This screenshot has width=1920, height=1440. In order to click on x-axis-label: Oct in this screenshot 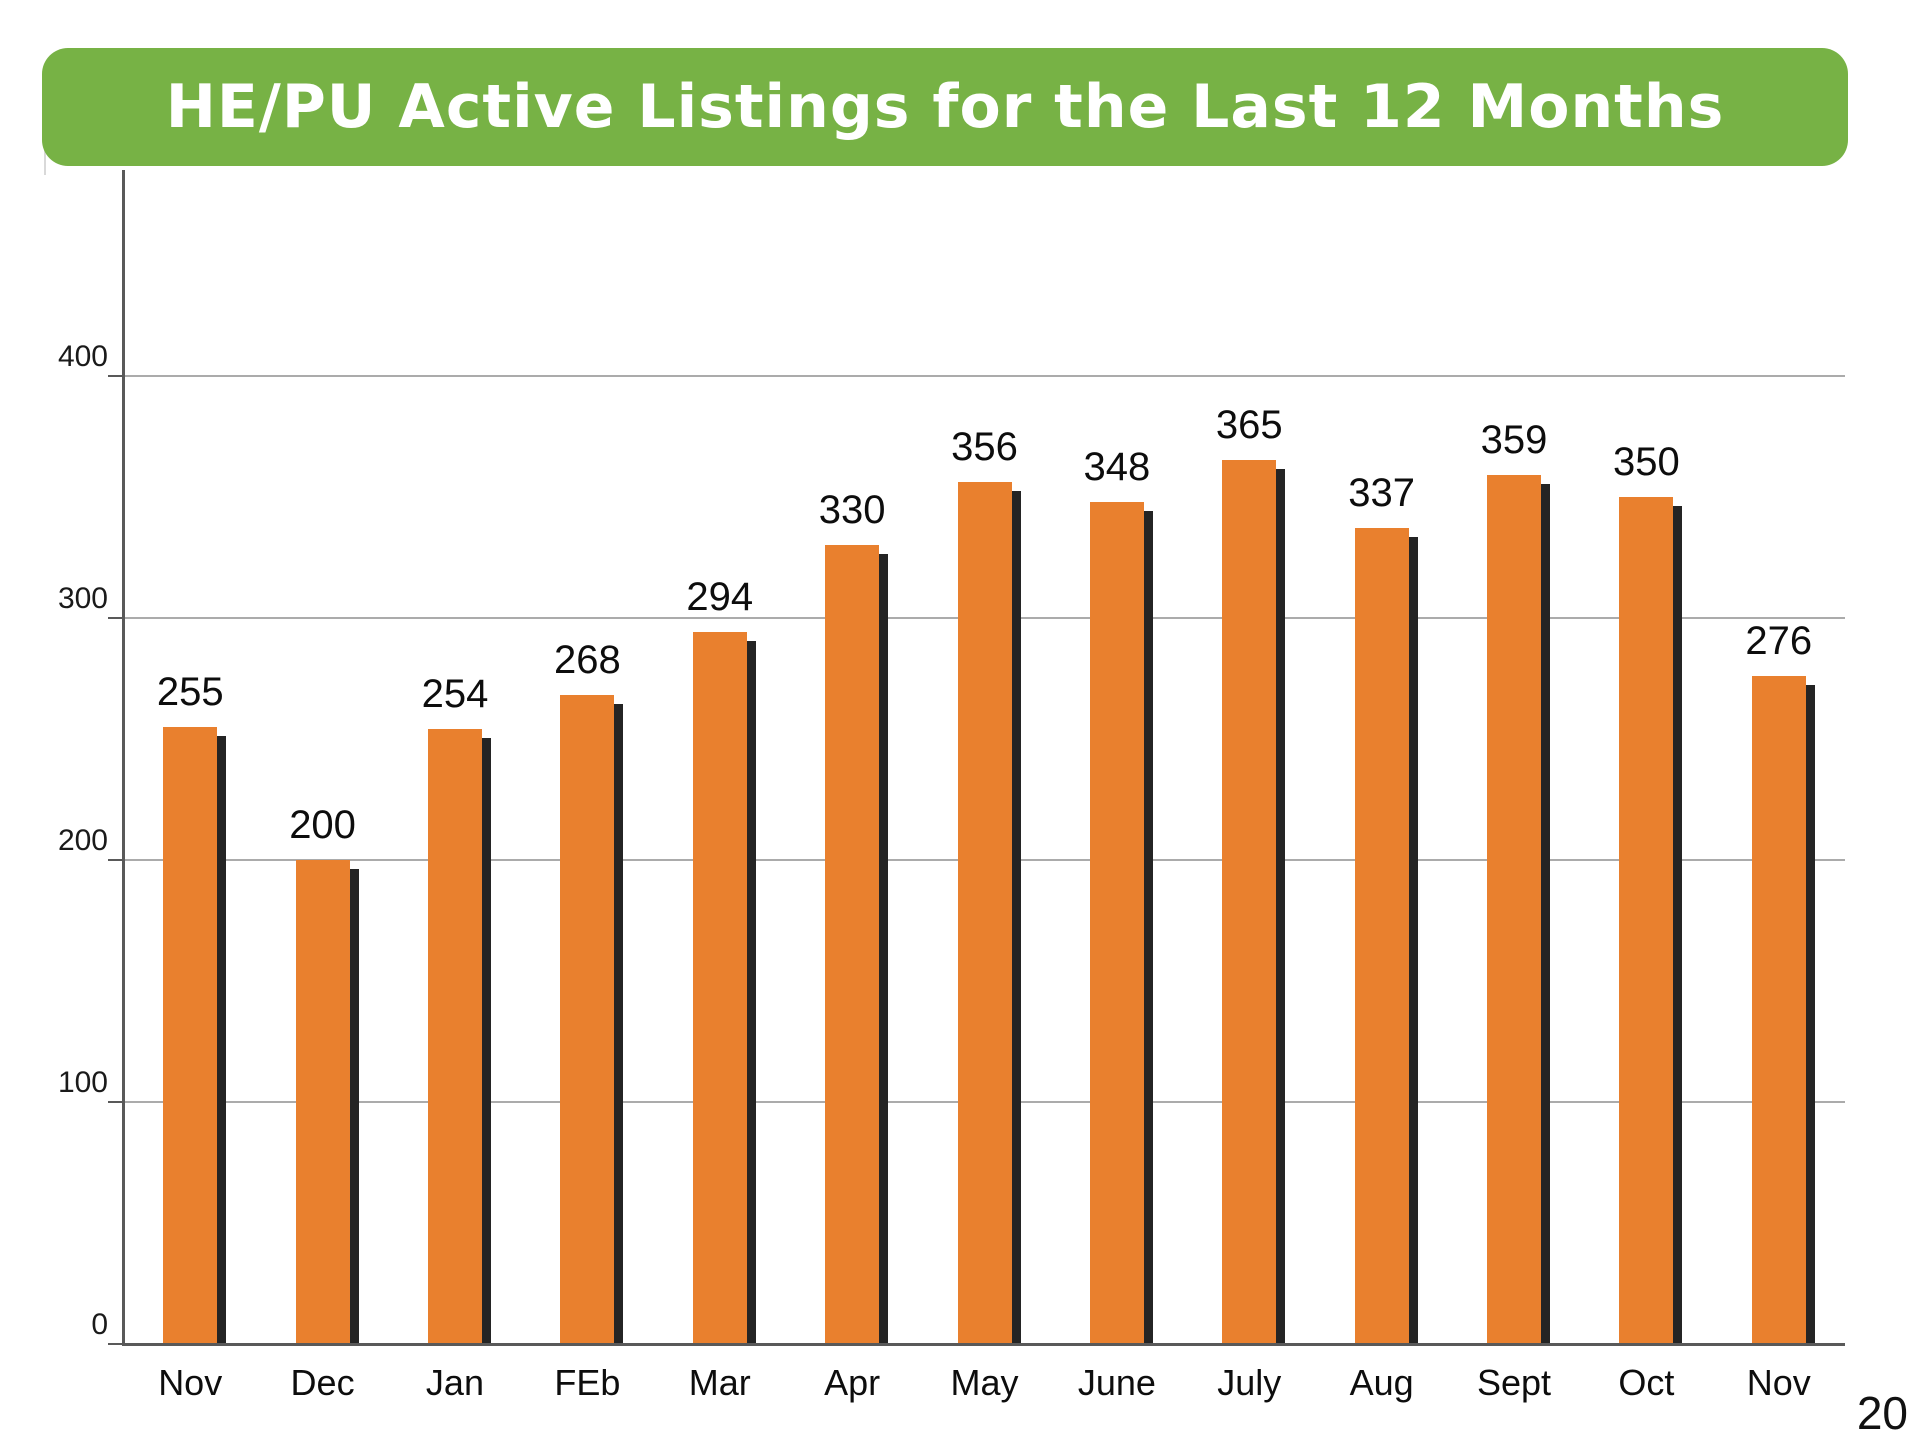, I will do `click(1646, 1382)`.